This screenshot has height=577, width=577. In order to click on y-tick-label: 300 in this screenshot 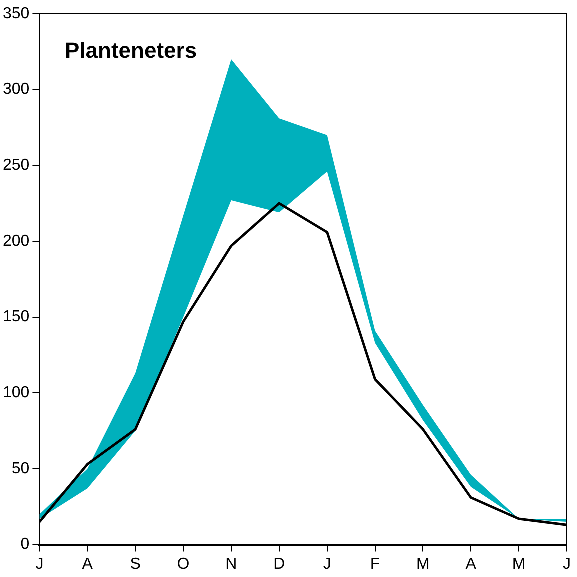, I will do `click(16, 89)`.